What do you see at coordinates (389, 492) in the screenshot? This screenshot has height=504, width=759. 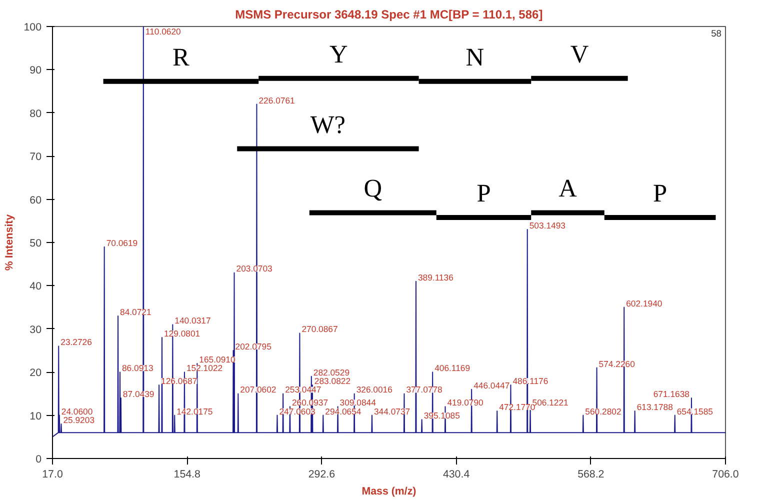 I see `x-axis-title: Mass (m/z)` at bounding box center [389, 492].